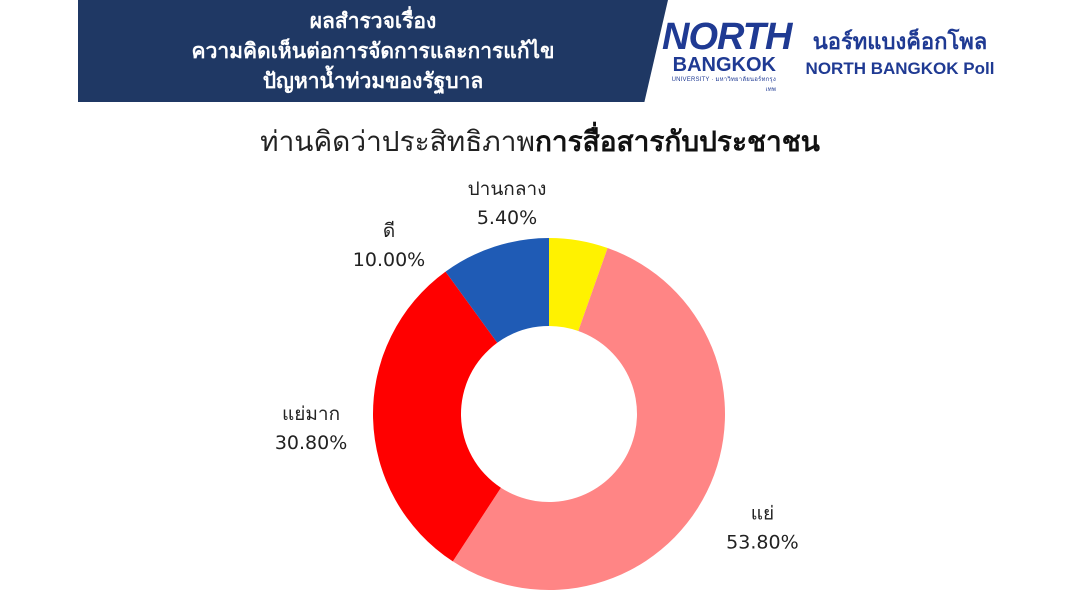  What do you see at coordinates (507, 203) in the screenshot?
I see `slice-label-group: ปานกลาง 5.40%` at bounding box center [507, 203].